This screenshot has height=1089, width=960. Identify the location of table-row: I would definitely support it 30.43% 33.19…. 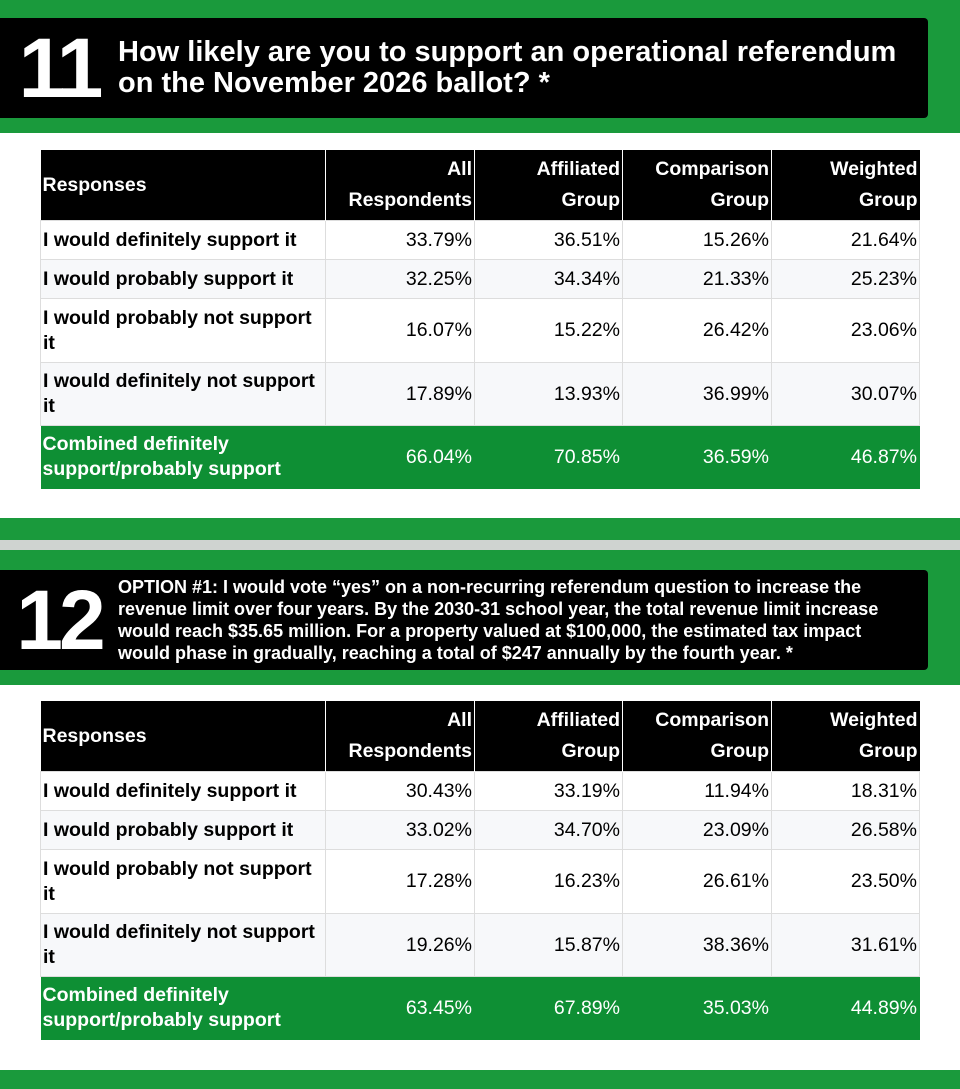
(480, 791).